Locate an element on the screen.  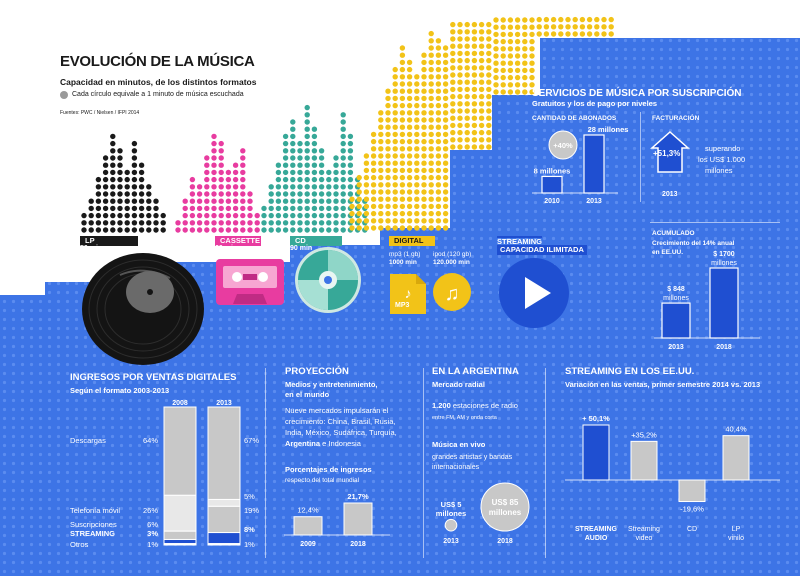
cassette-icon is located at coordinates (250, 282).